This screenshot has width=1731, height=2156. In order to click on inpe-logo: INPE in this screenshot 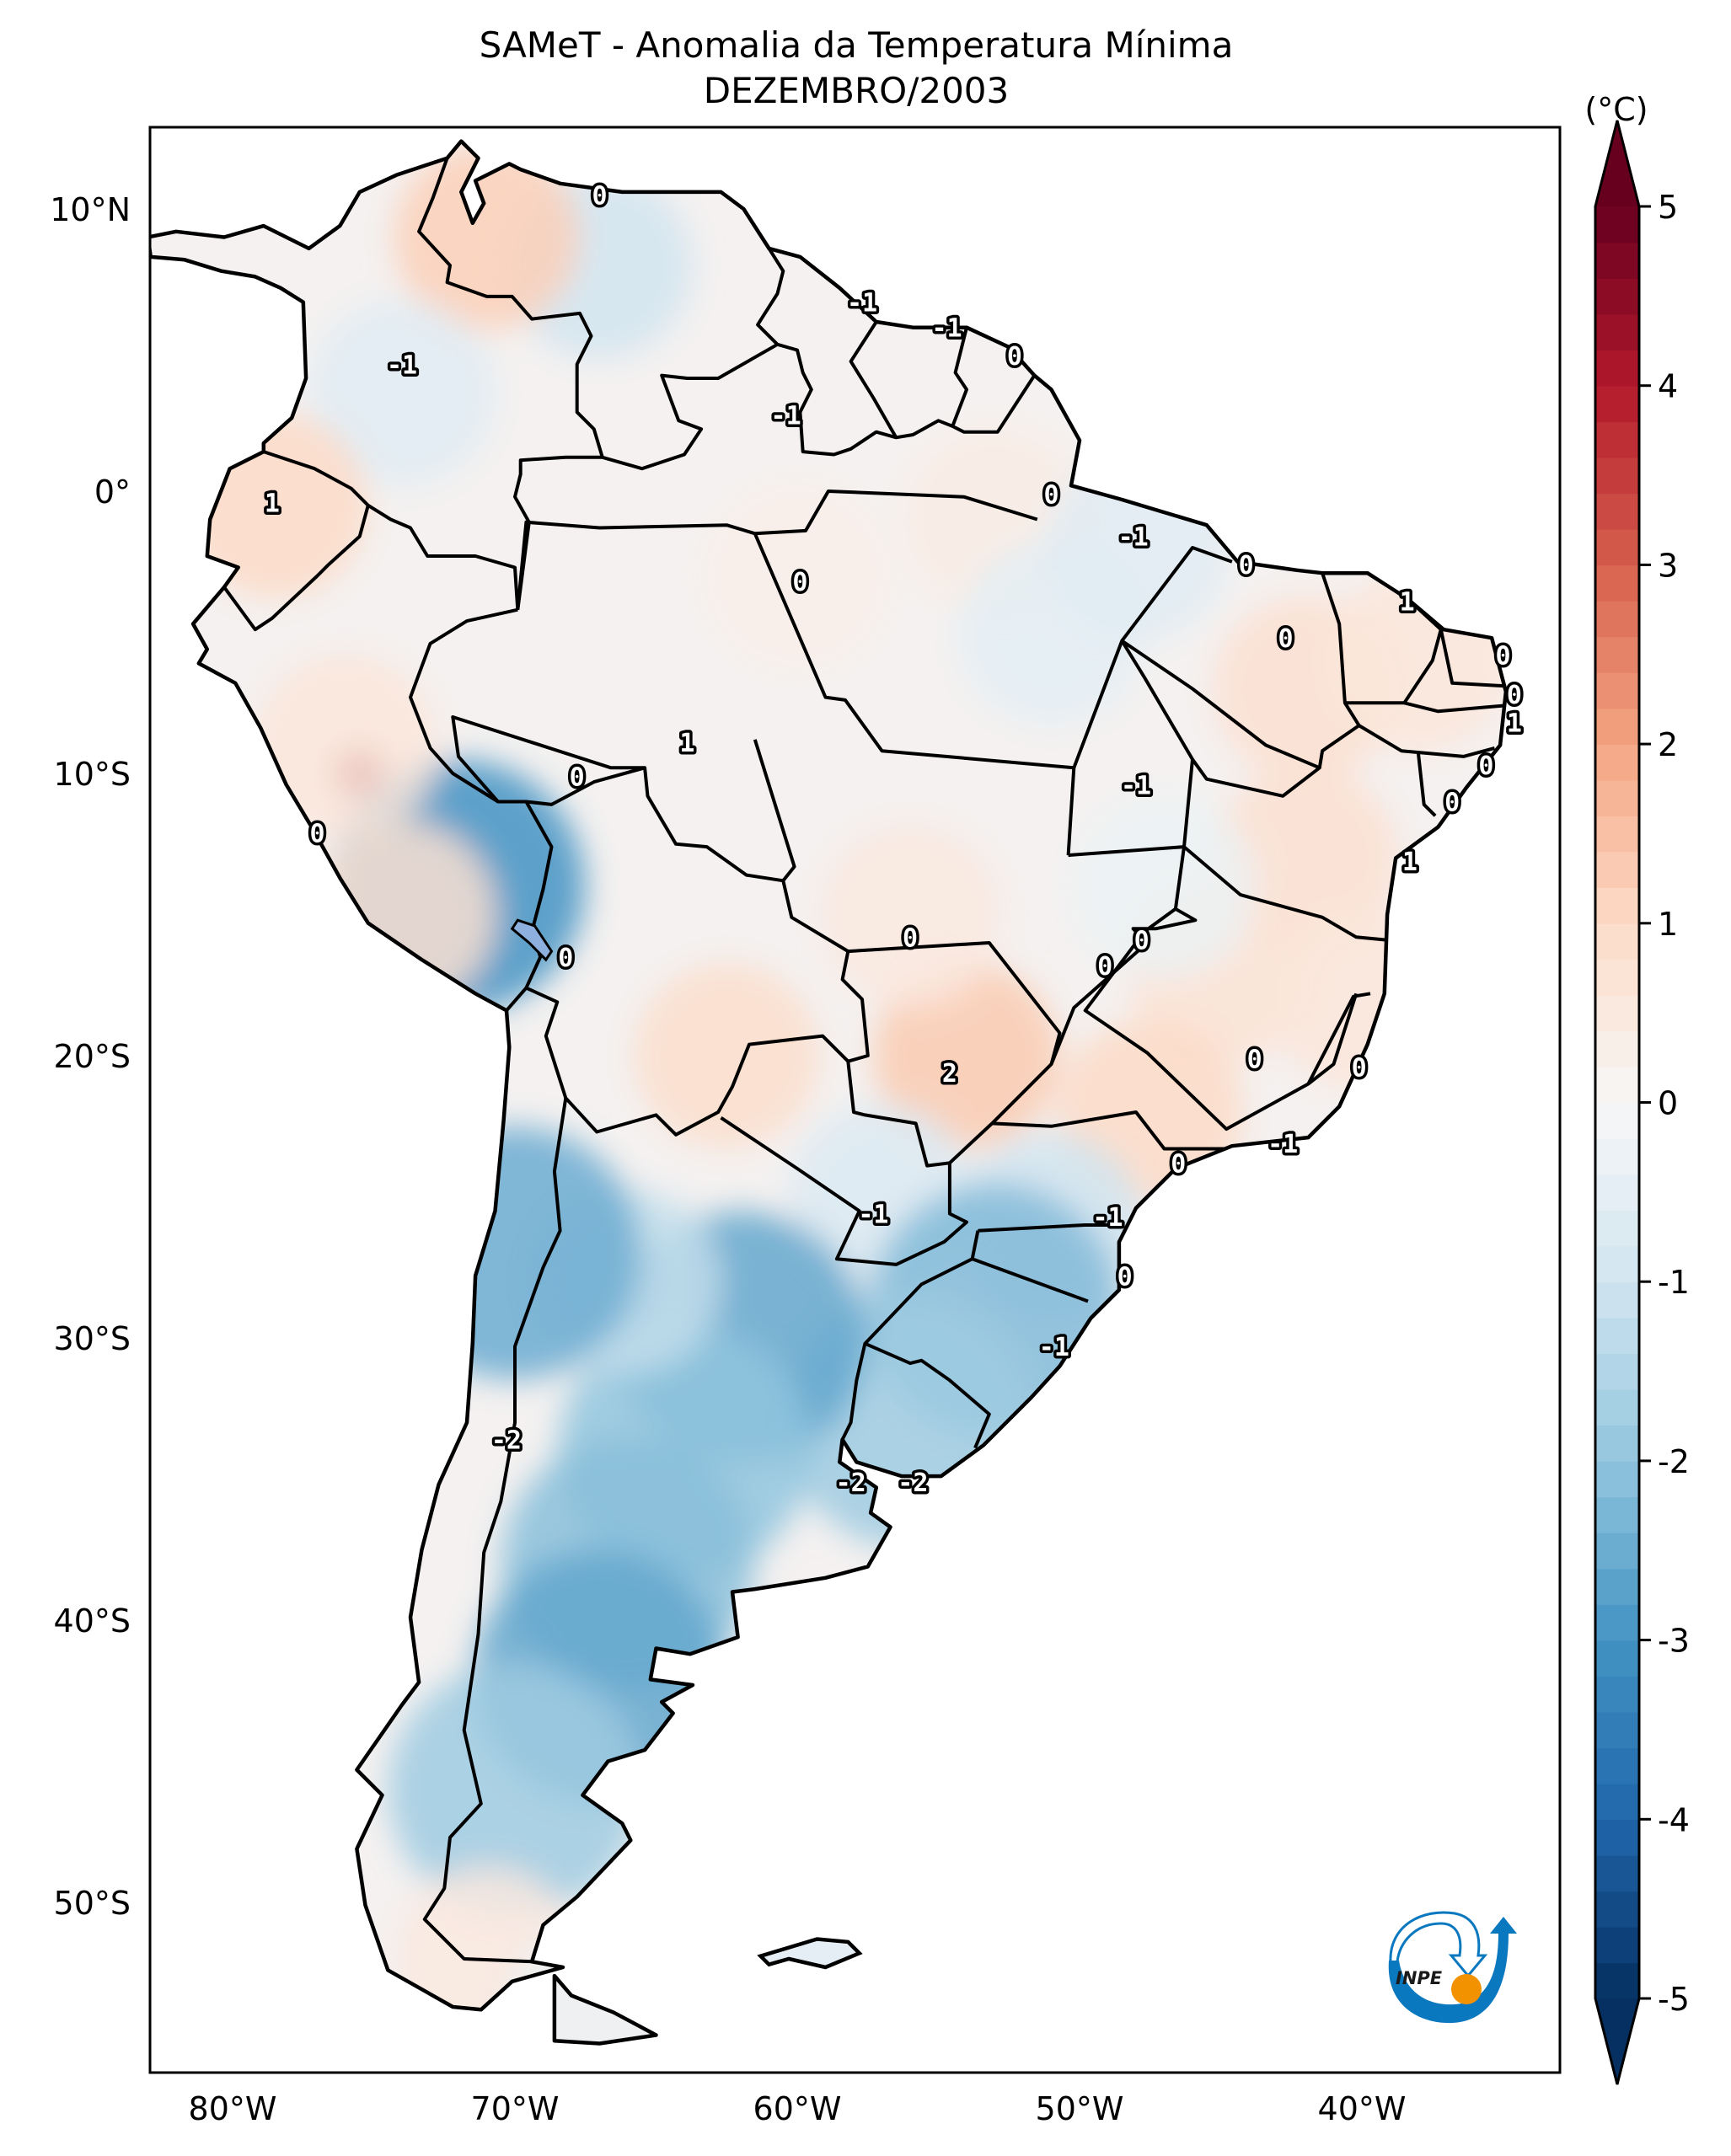, I will do `click(1452, 1967)`.